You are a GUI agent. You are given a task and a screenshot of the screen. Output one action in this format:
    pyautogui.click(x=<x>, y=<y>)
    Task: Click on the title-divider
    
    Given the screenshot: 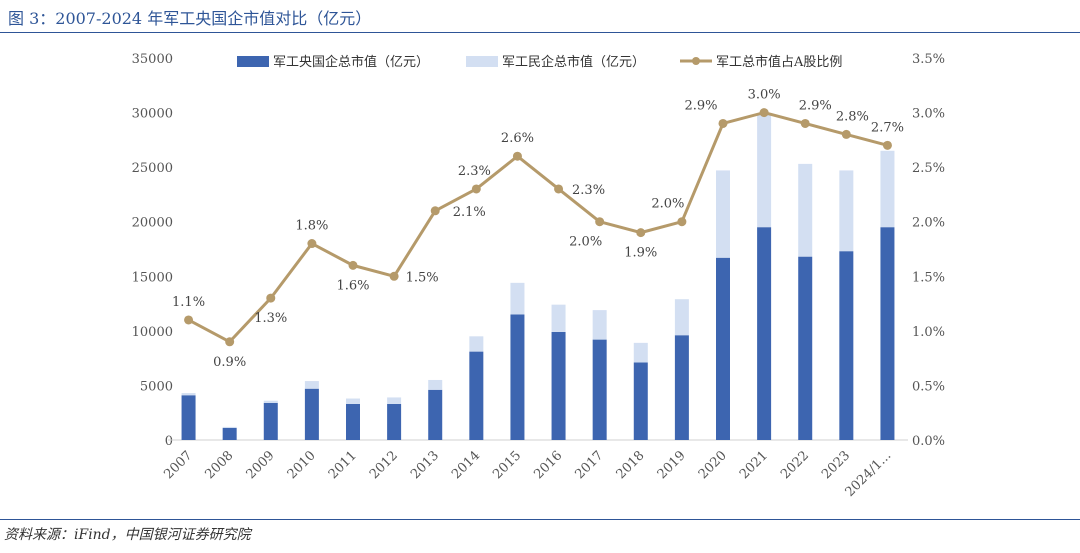 What is the action you would take?
    pyautogui.click(x=540, y=32)
    